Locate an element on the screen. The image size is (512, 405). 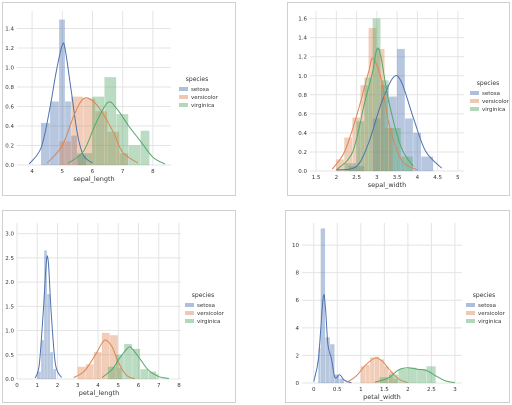
kde-line-virginica is located at coordinates (374, 109).